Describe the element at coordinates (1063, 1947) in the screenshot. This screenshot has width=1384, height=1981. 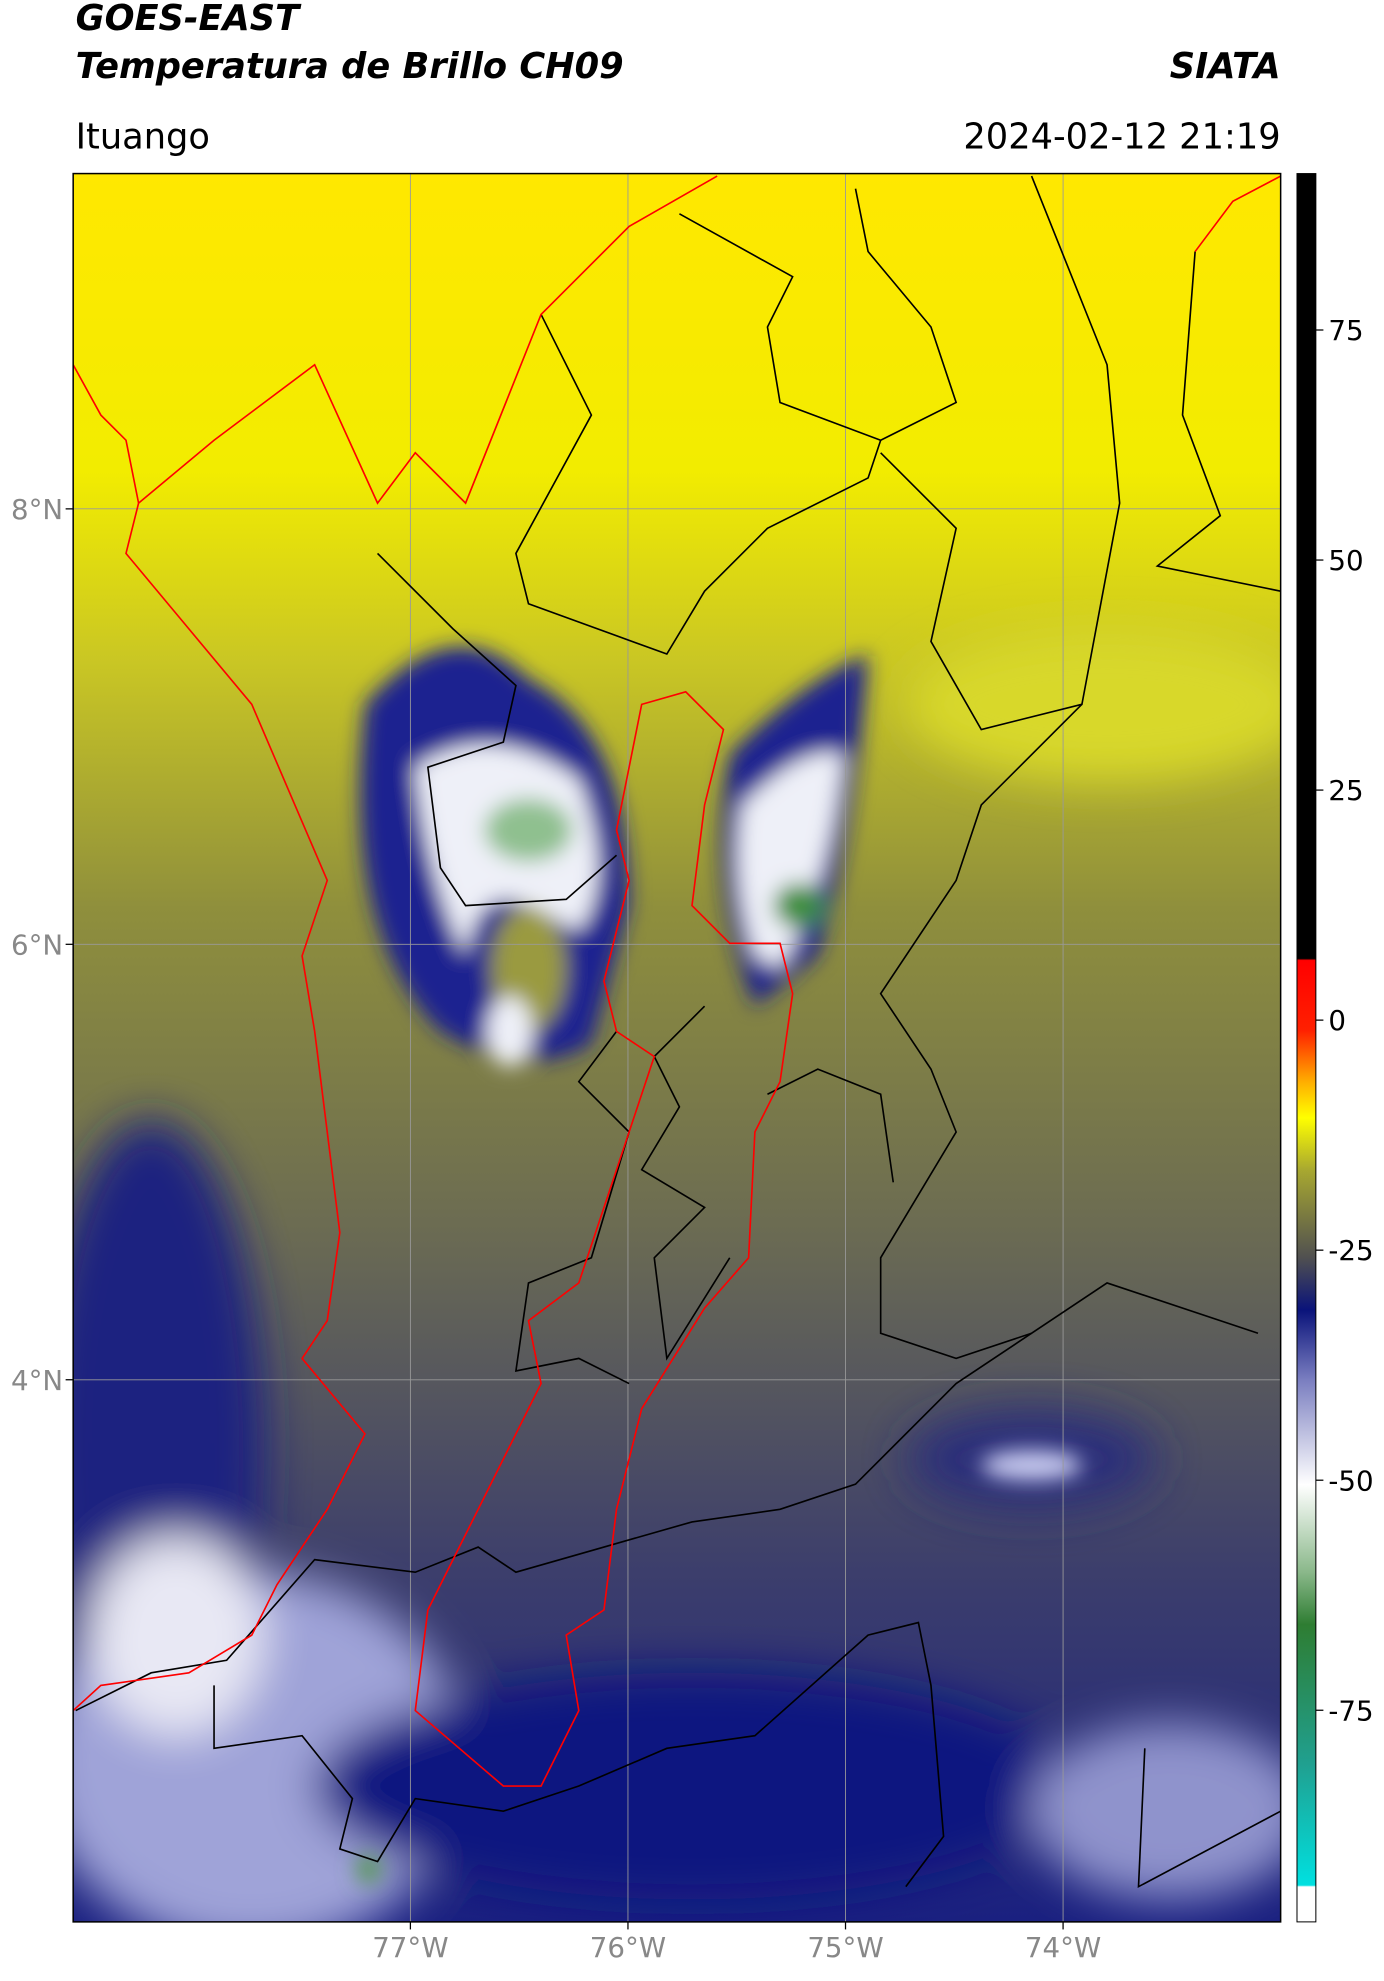
I see `x-tick-label: 74°W` at that location.